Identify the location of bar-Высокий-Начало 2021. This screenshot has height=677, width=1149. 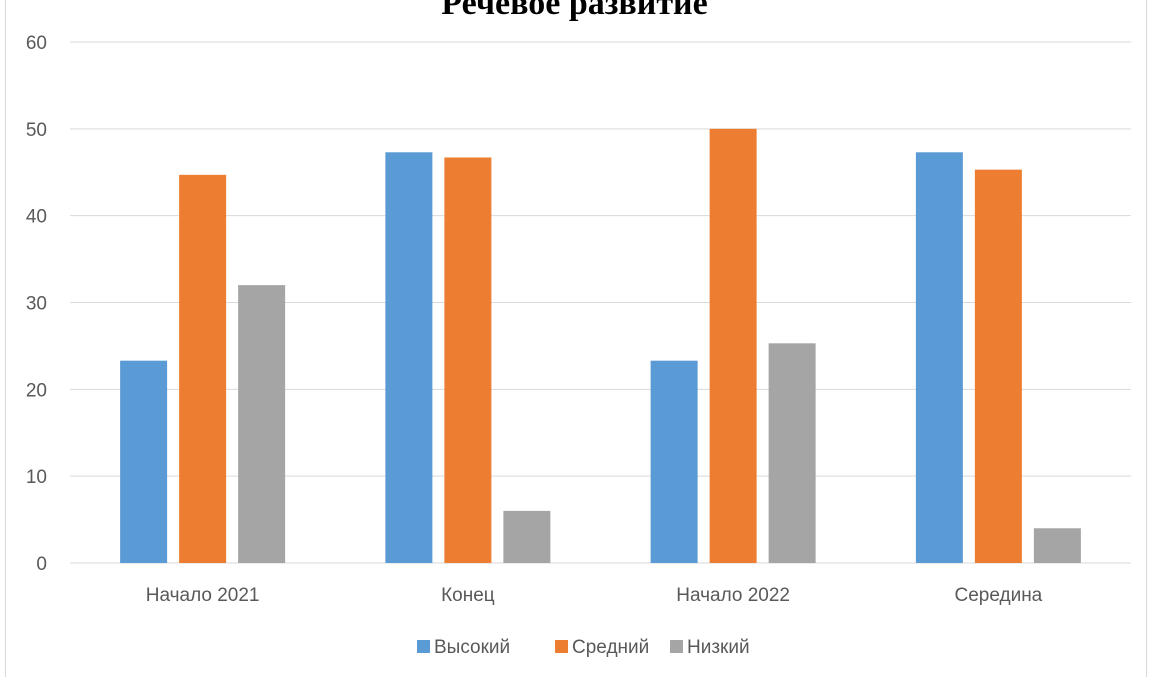
(144, 461).